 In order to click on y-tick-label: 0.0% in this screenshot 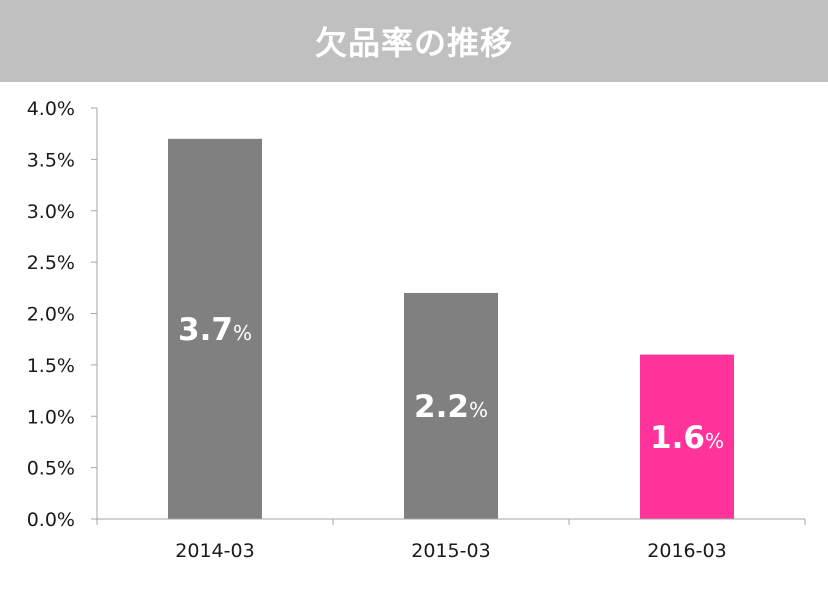, I will do `click(51, 520)`.